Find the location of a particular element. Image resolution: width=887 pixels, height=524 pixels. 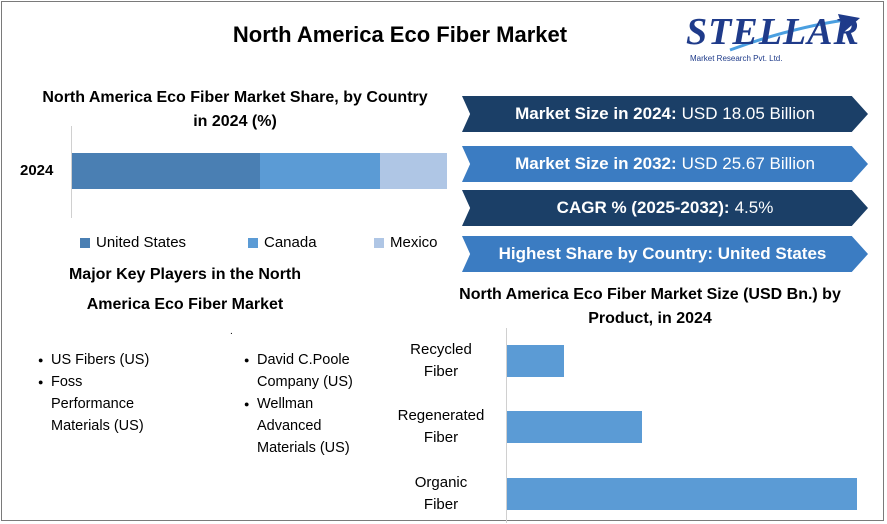

product-chart-axis is located at coordinates (506, 425).